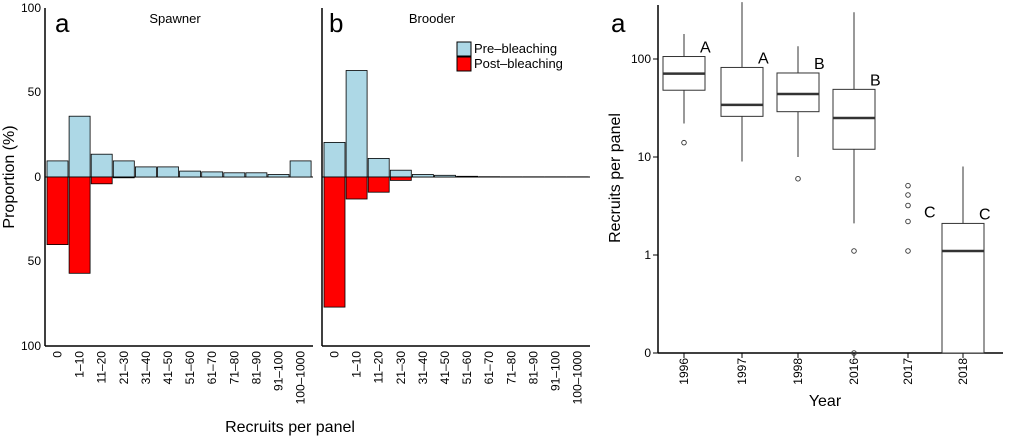 The image size is (1024, 440). What do you see at coordinates (854, 371) in the screenshot?
I see `box-x-tick-label-2016: 2016` at bounding box center [854, 371].